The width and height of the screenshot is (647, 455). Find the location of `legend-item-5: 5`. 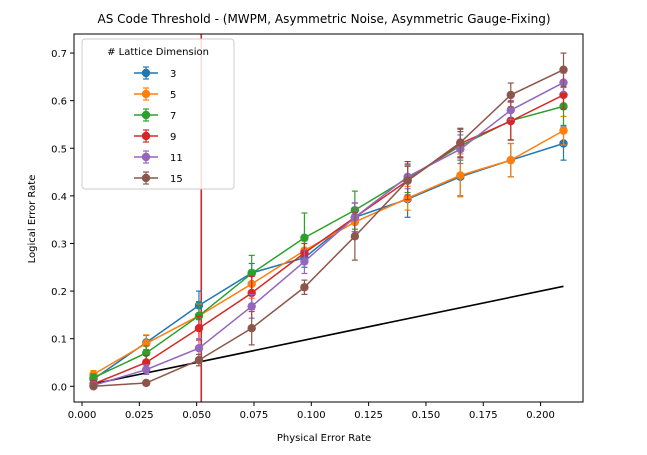

legend-item-5: 5 is located at coordinates (155, 94).